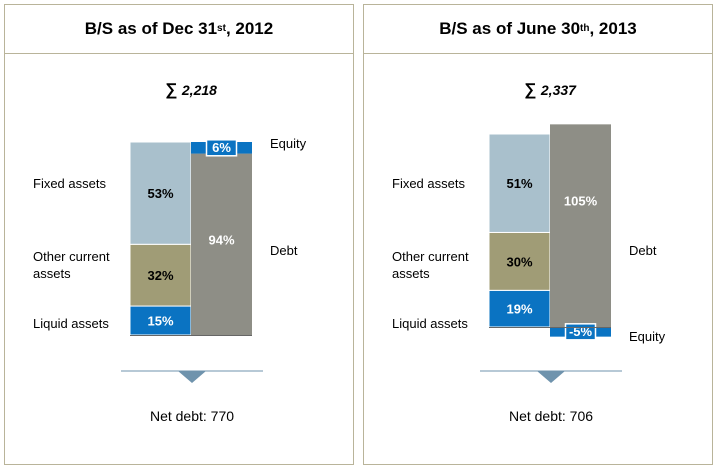 The image size is (717, 469). I want to click on equity-badge, so click(221, 148).